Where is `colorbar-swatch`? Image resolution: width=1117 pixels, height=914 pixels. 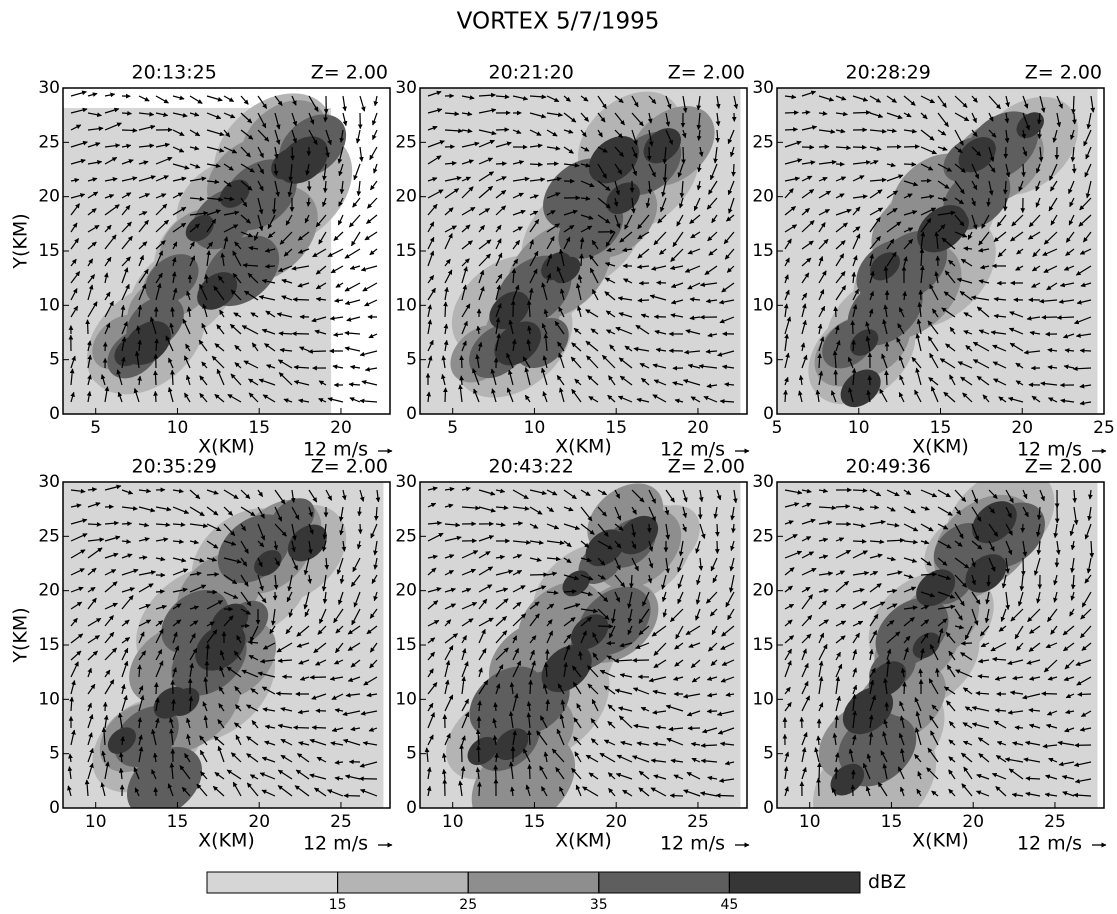 colorbar-swatch is located at coordinates (664, 882).